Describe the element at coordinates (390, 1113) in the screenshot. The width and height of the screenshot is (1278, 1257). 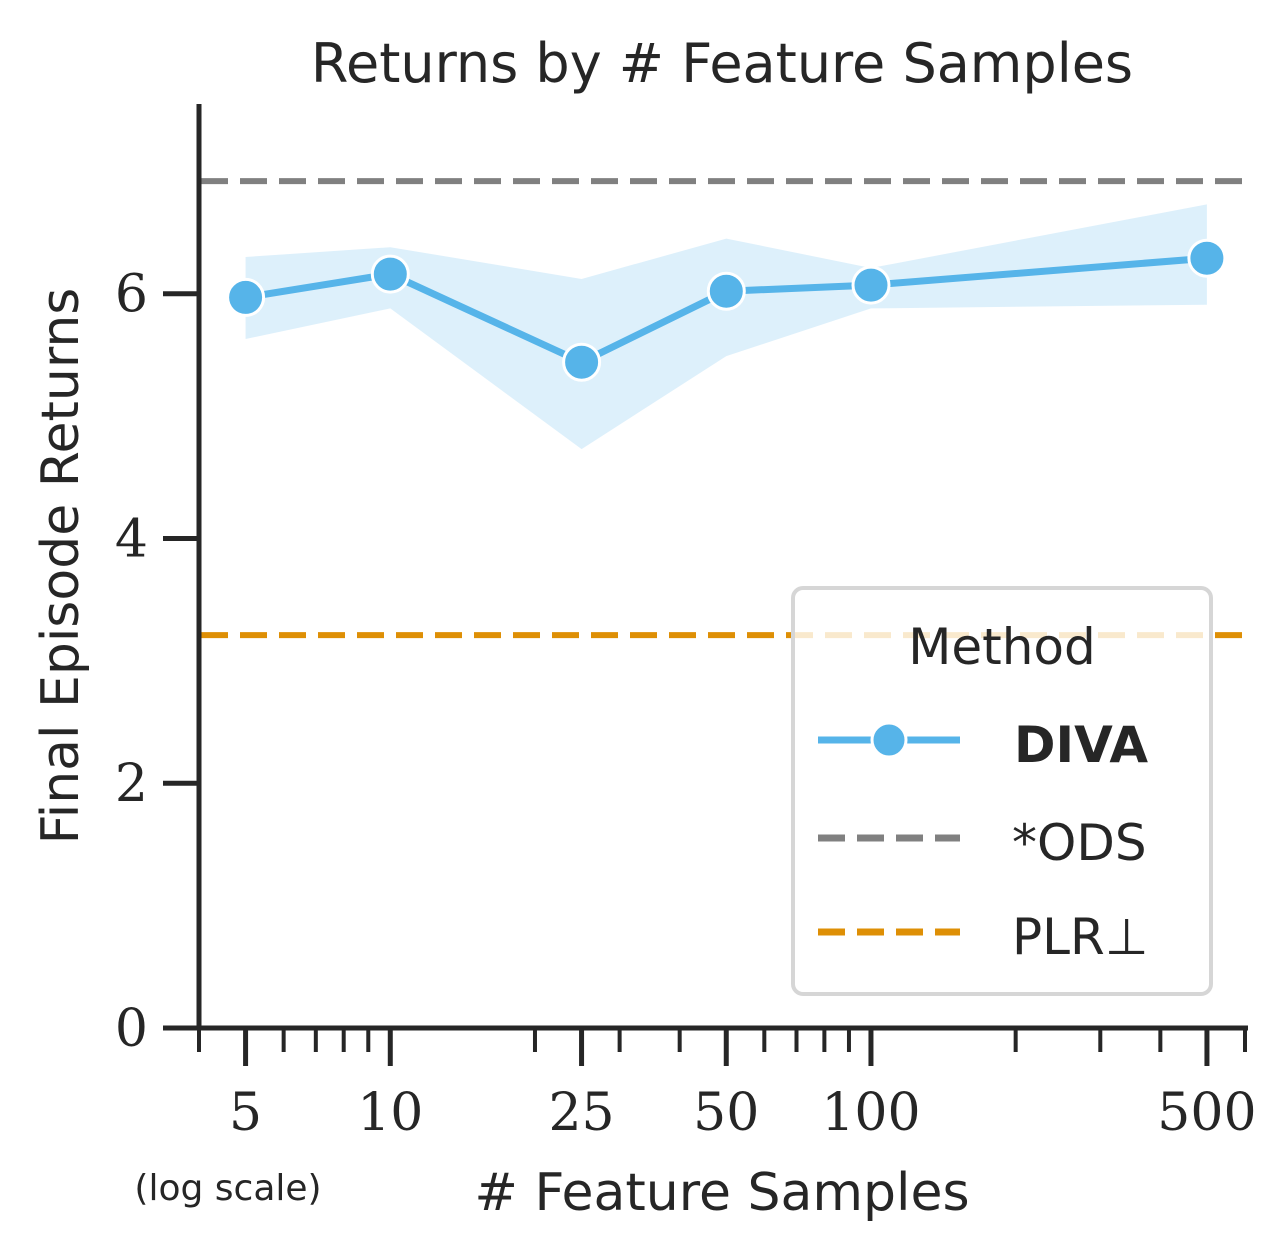
I see `x-tick-label: 10` at that location.